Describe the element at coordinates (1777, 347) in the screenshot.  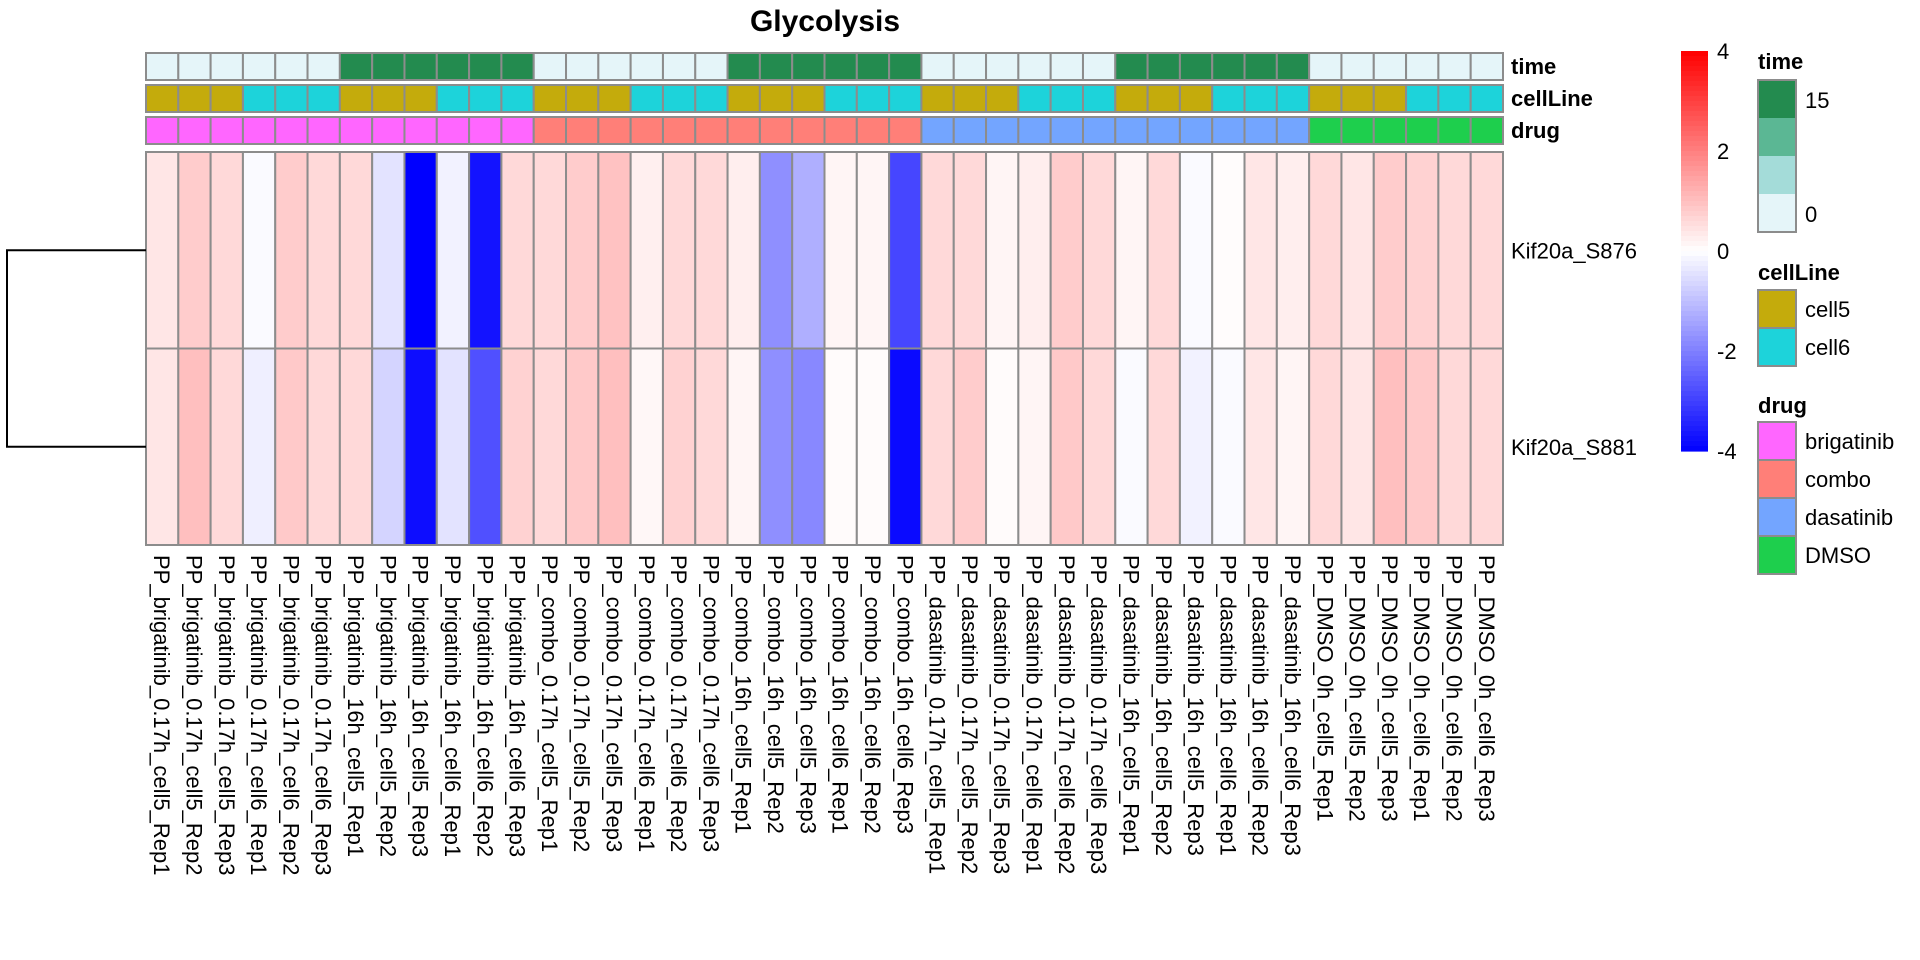
I see `cellline-legend-swatch` at that location.